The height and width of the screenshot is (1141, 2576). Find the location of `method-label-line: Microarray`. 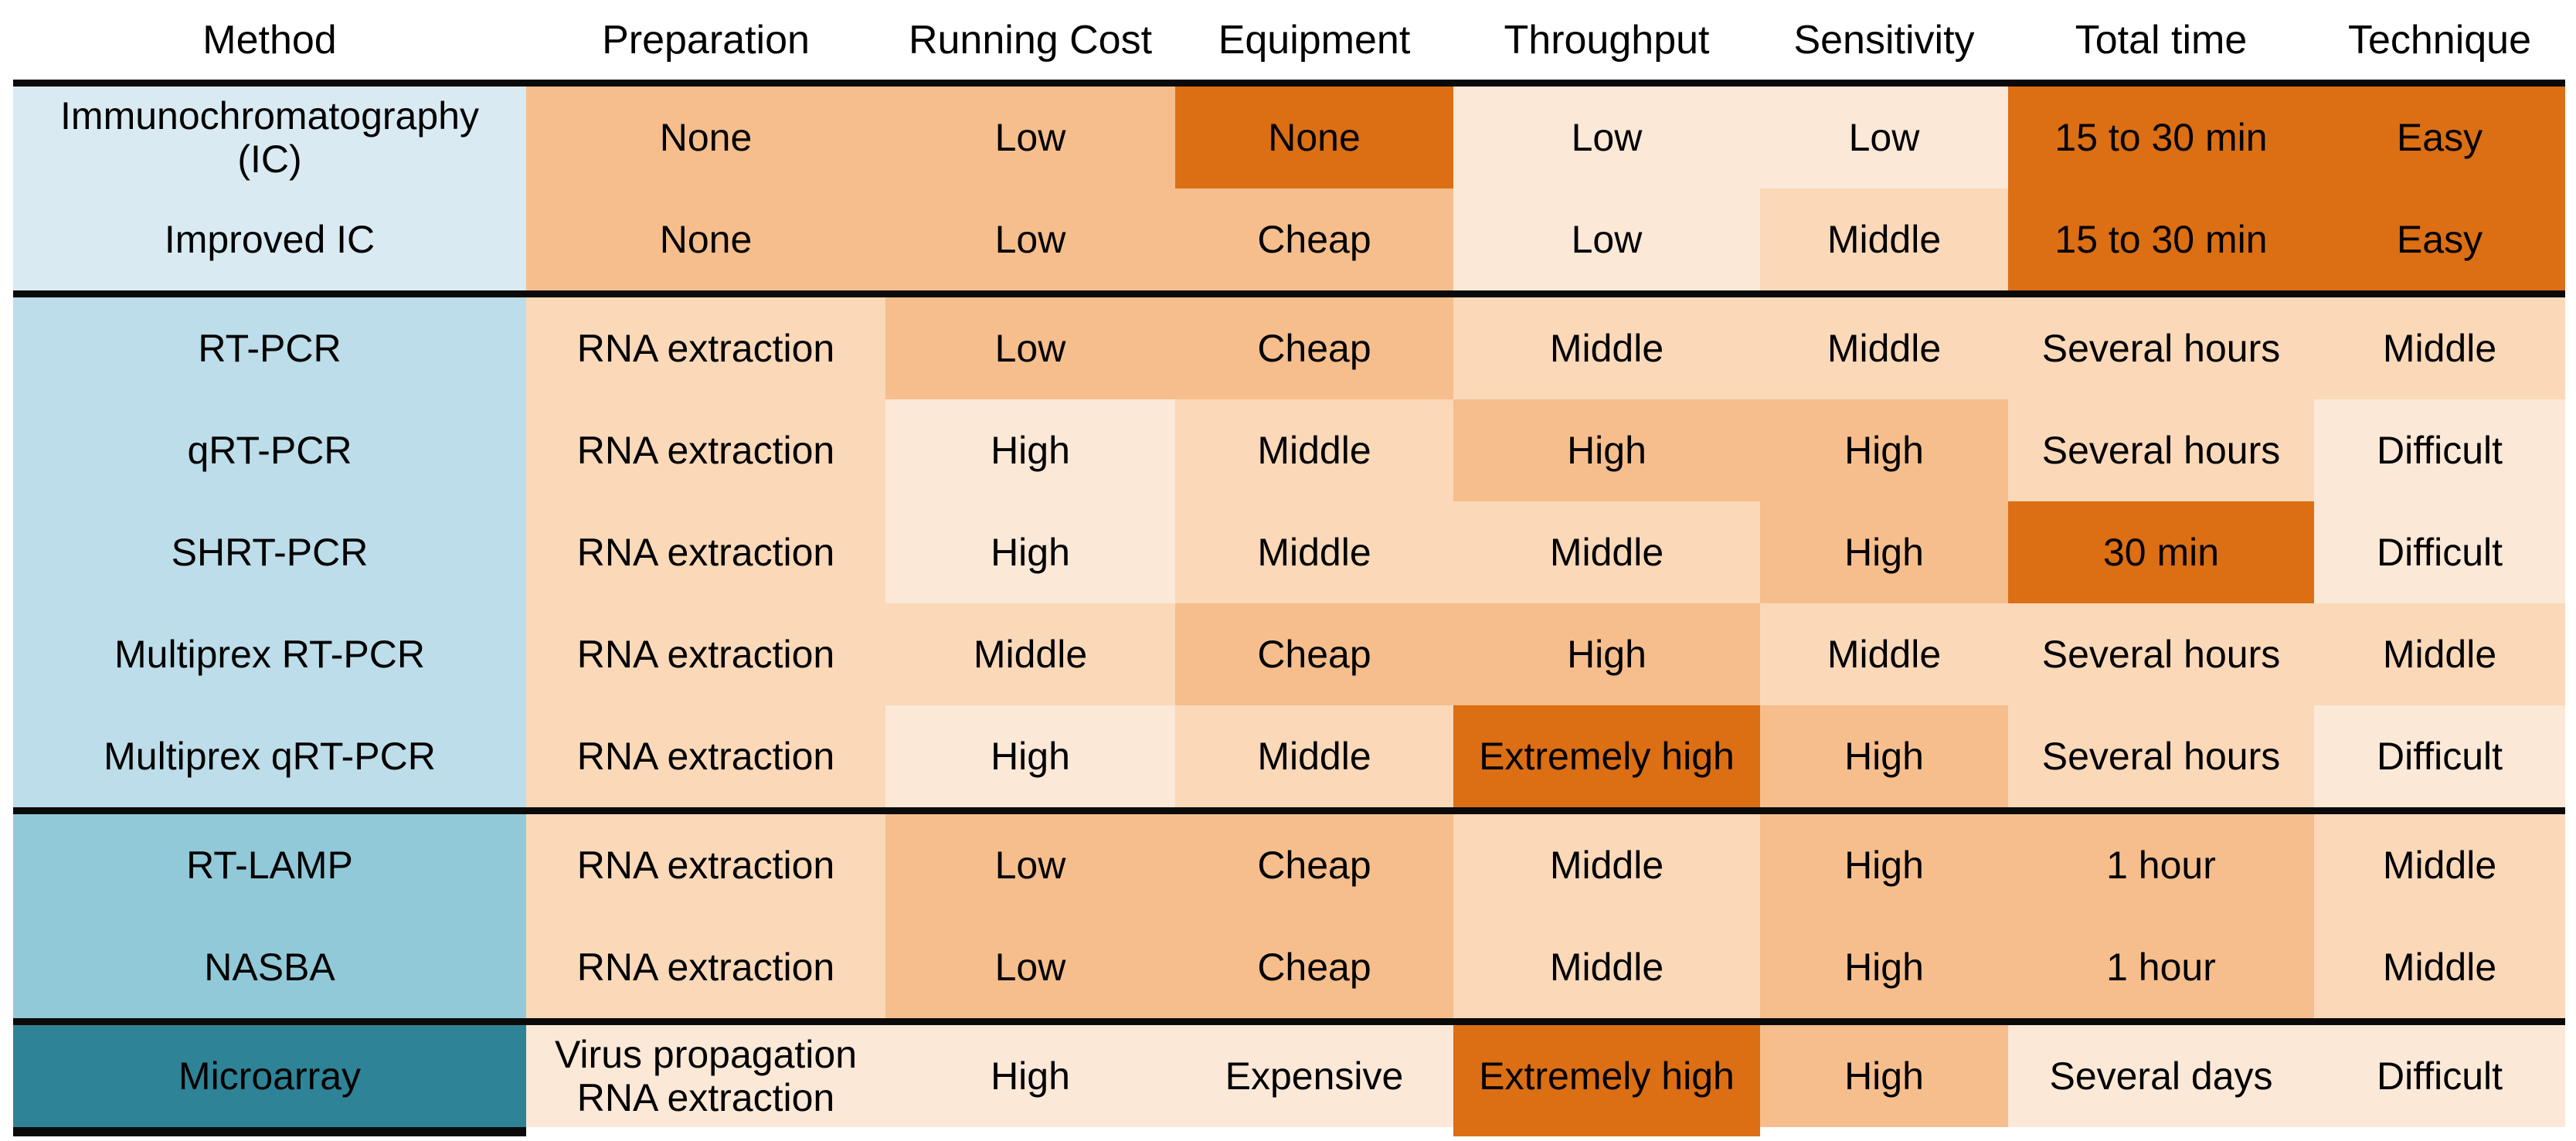

method-label-line: Microarray is located at coordinates (270, 1076).